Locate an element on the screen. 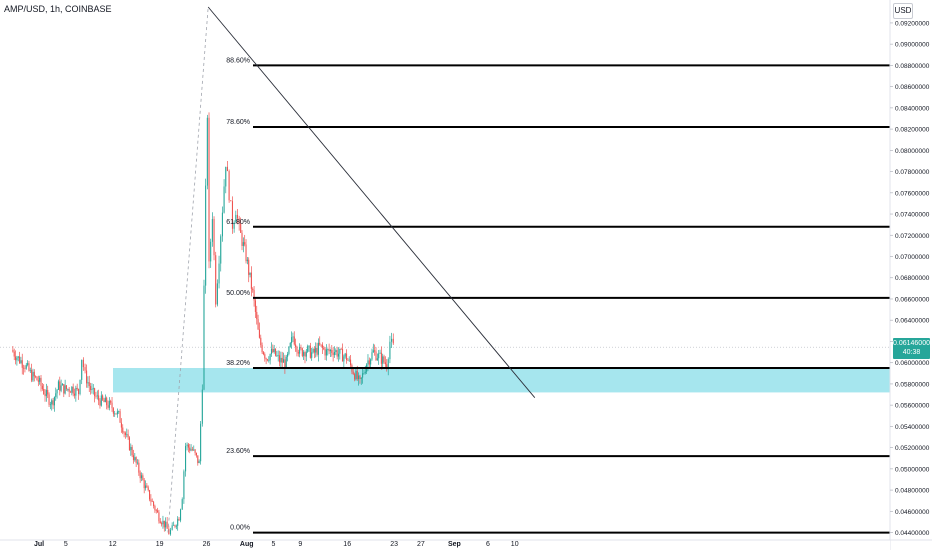 This screenshot has width=932, height=550. y-tick-label: 0.09000000 is located at coordinates (912, 45).